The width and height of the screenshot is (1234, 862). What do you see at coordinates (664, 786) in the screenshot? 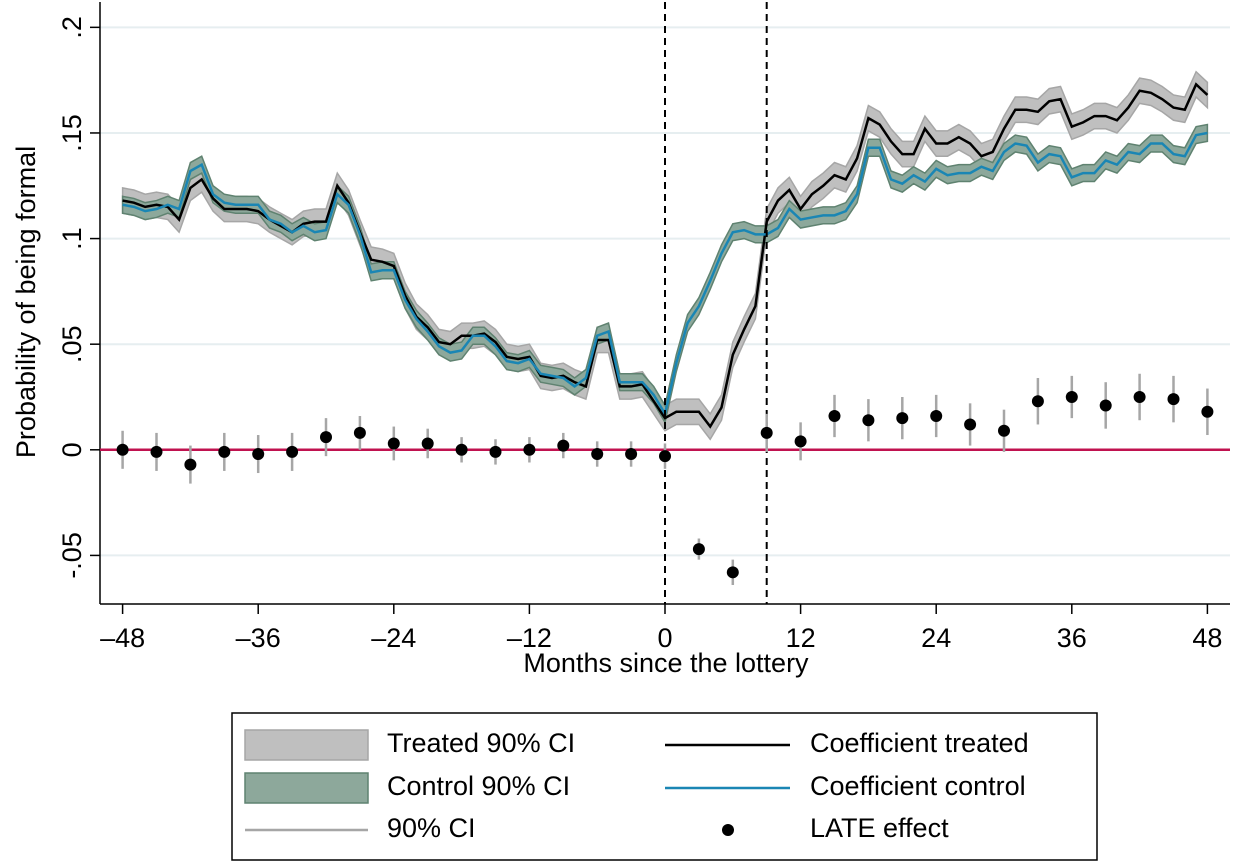
I see `legend-box` at bounding box center [664, 786].